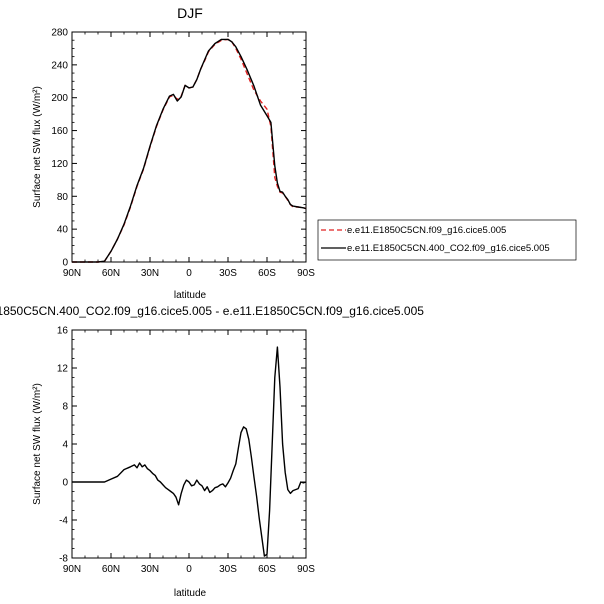 This screenshot has width=604, height=604. Describe the element at coordinates (306, 273) in the screenshot. I see `top-x-tick-label: 90S` at that location.